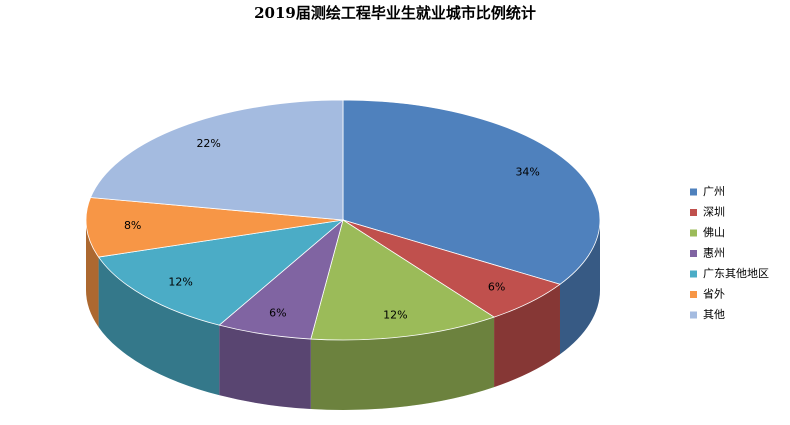 Image resolution: width=790 pixels, height=425 pixels. I want to click on data-label: 22%, so click(208, 143).